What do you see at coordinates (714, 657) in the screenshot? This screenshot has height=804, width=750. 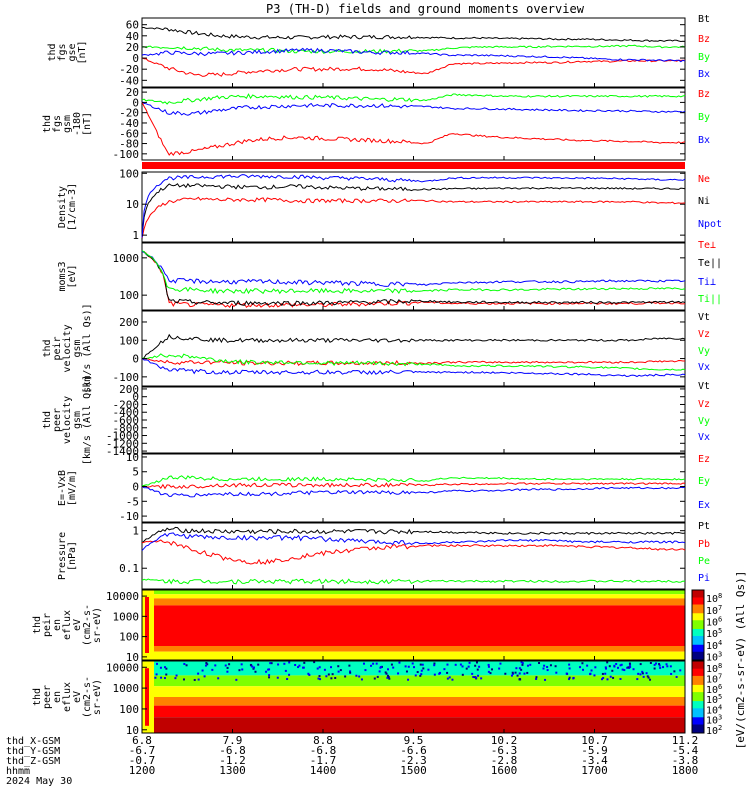 I see `colorbar-tick-label: 10³` at bounding box center [714, 657].